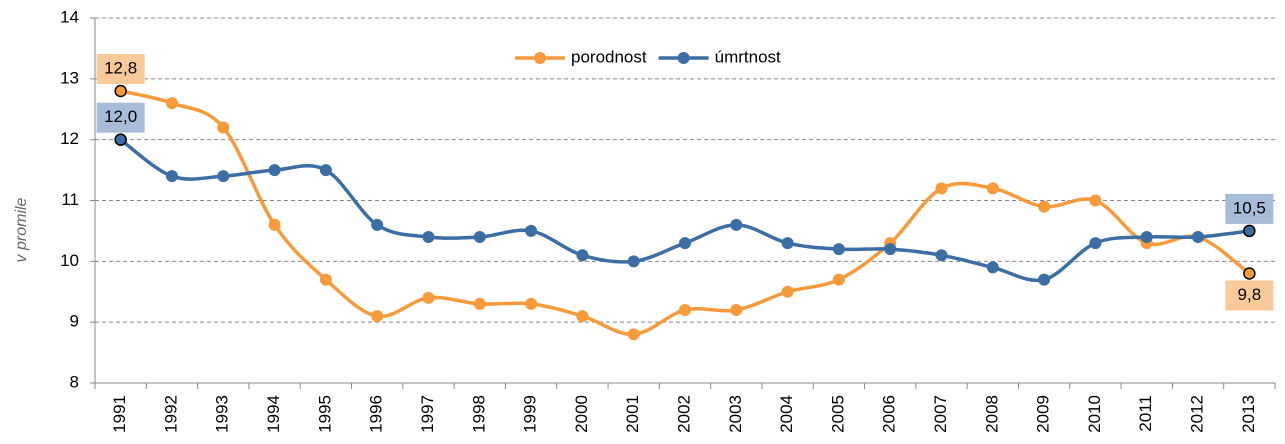 Image resolution: width=1285 pixels, height=444 pixels. What do you see at coordinates (632, 414) in the screenshot?
I see `x-tick-label: 2001` at bounding box center [632, 414].